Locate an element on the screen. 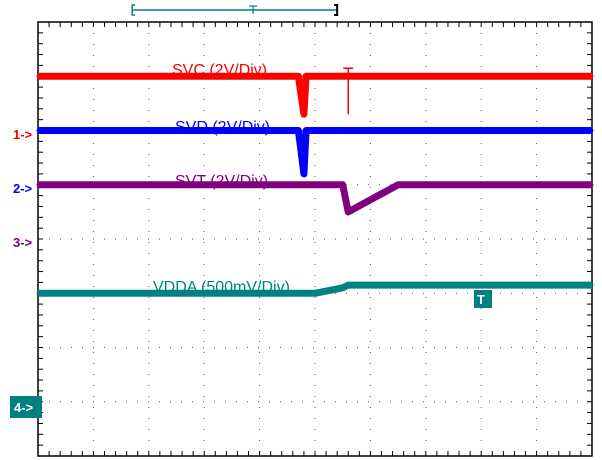 Image resolution: width=602 pixels, height=460 pixels. ch4-marker: 4-> is located at coordinates (24, 407).